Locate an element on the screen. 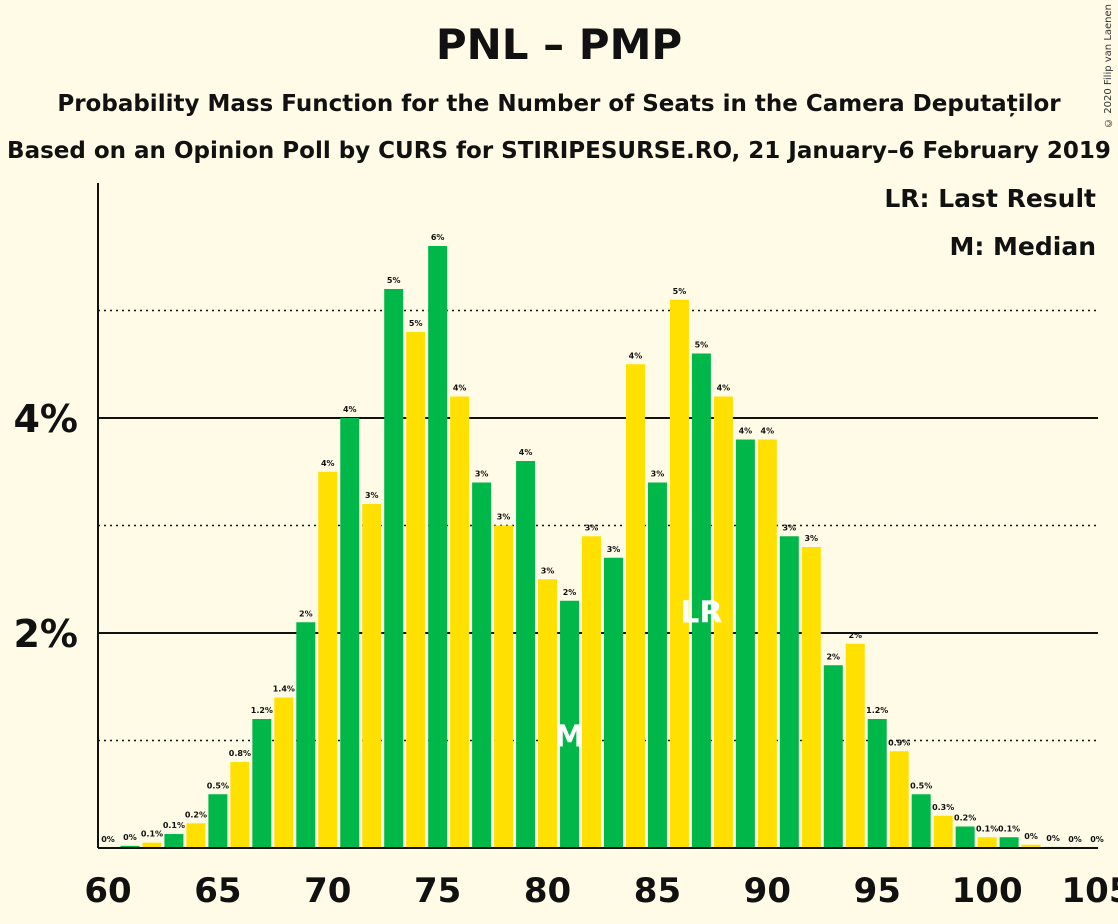 The image size is (1118, 924). x-tick-label-65: 65 is located at coordinates (217, 891).